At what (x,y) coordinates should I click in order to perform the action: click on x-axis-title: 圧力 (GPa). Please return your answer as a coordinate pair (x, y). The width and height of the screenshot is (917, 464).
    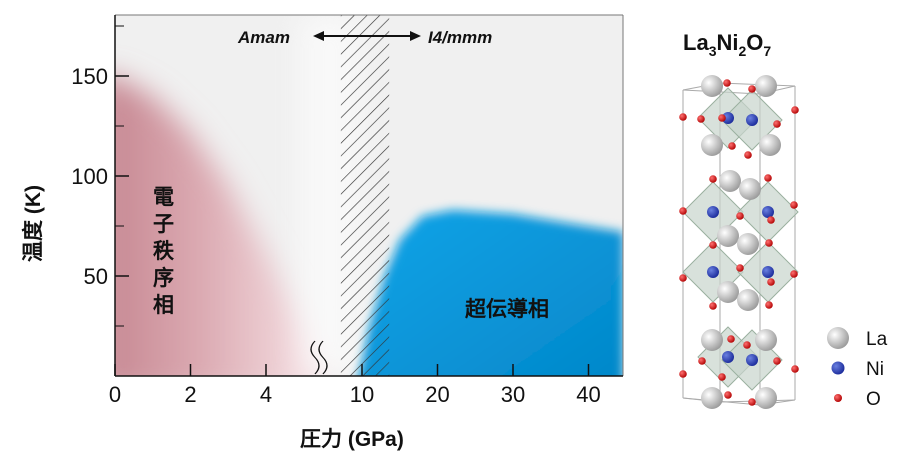
    Looking at the image, I should click on (352, 439).